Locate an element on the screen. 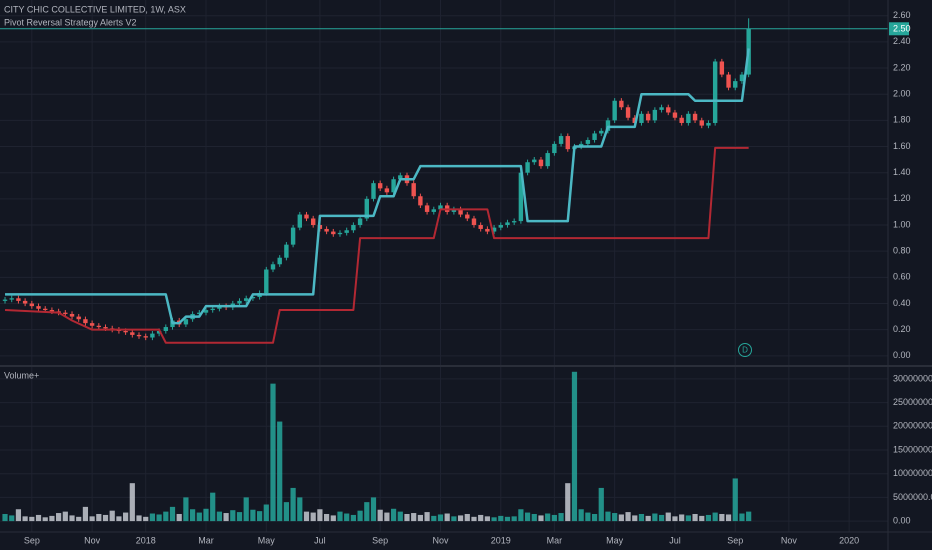 The width and height of the screenshot is (932, 550). y-tick-label: 25000000.00 is located at coordinates (912, 402).